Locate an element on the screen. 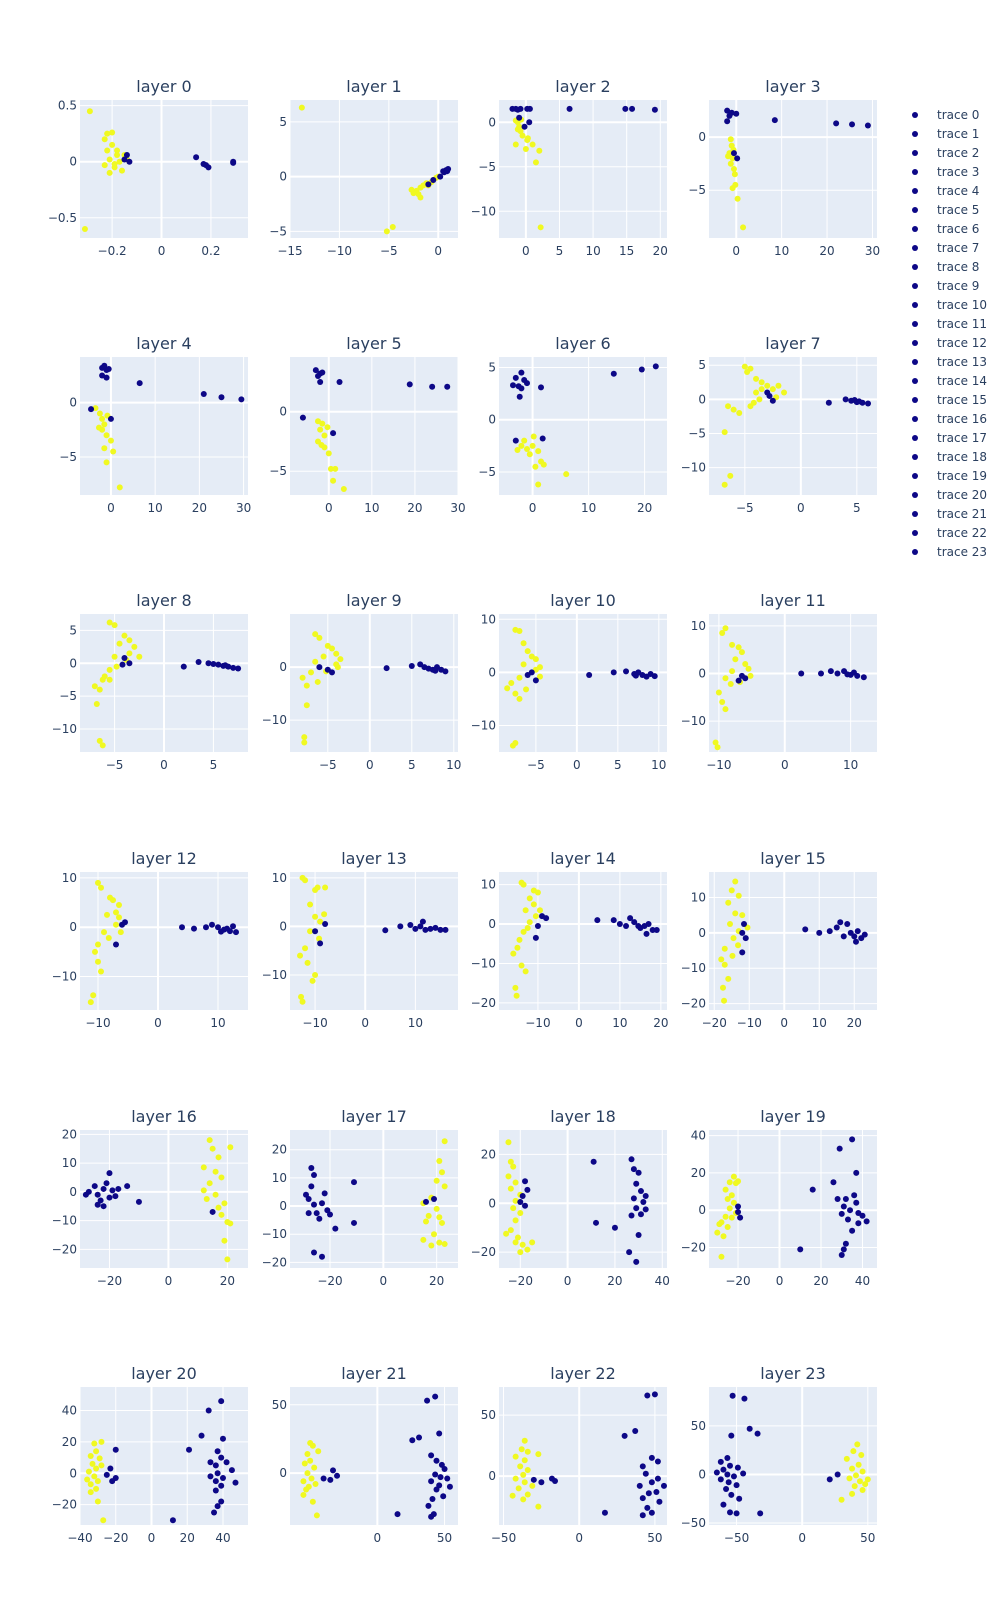 This screenshot has width=1000, height=1600. y-tick-label: 5 is located at coordinates (492, 367).